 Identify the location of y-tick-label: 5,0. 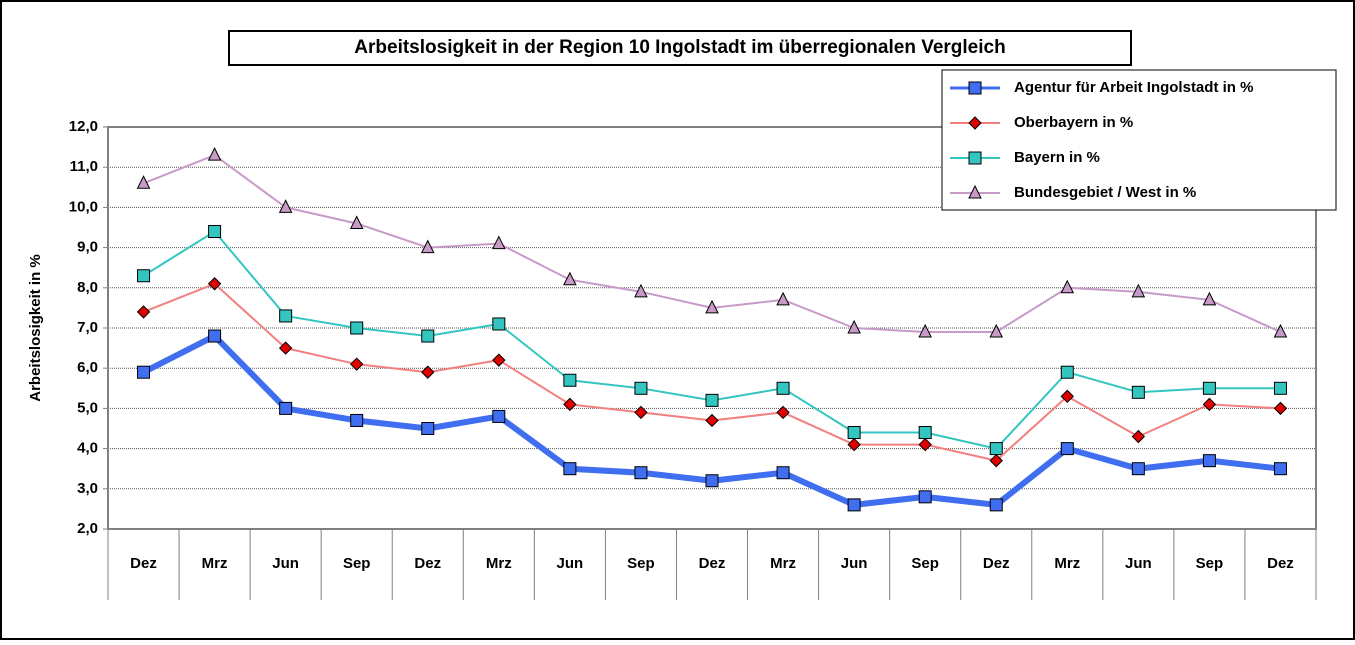
(87, 407).